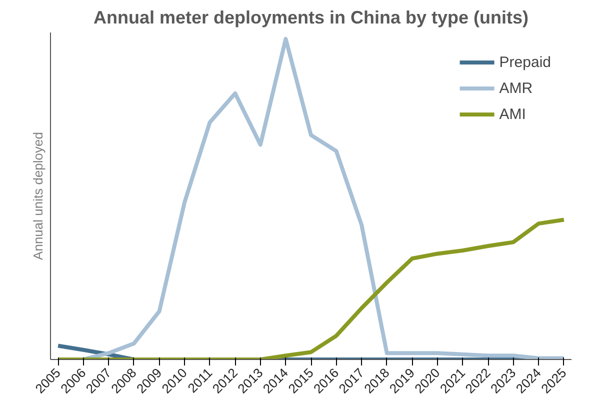  I want to click on y-axis-title: Annual units deployed, so click(38, 196).